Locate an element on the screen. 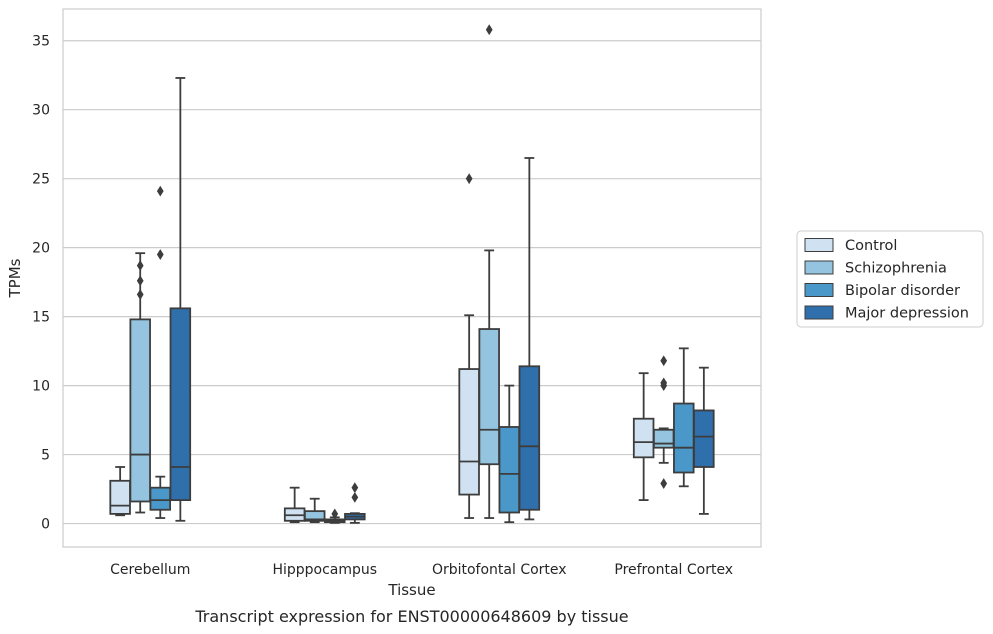 The width and height of the screenshot is (993, 634). x-tick-label: Hipppocampus is located at coordinates (324, 570).